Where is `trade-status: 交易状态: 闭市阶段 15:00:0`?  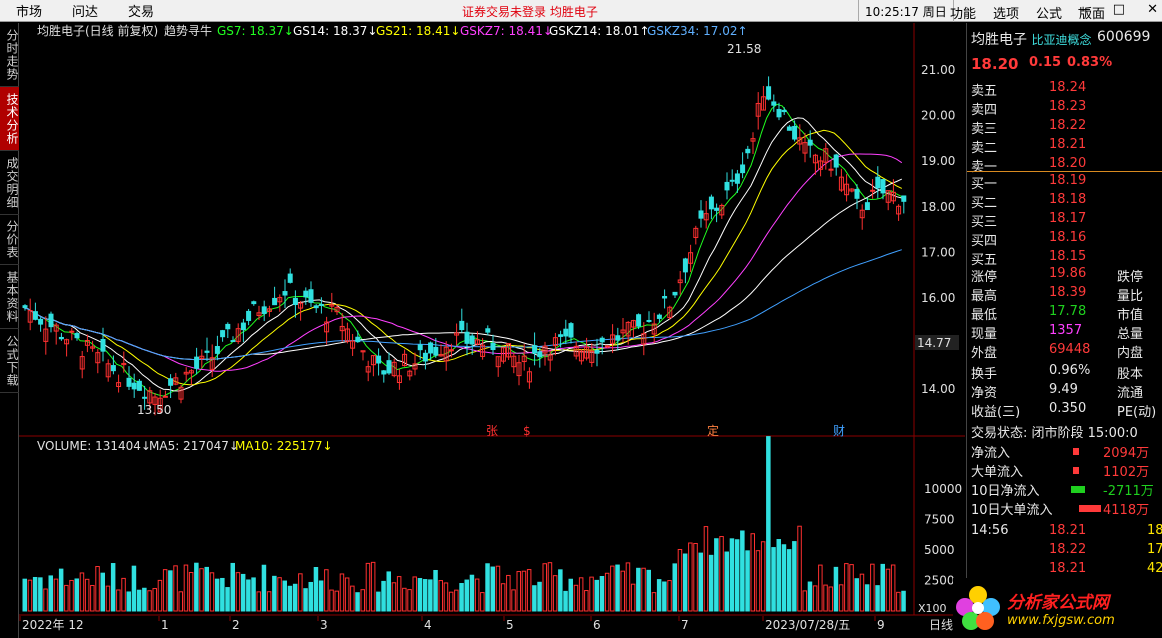
trade-status: 交易状态: 闭市阶段 15:00:0 is located at coordinates (1054, 433).